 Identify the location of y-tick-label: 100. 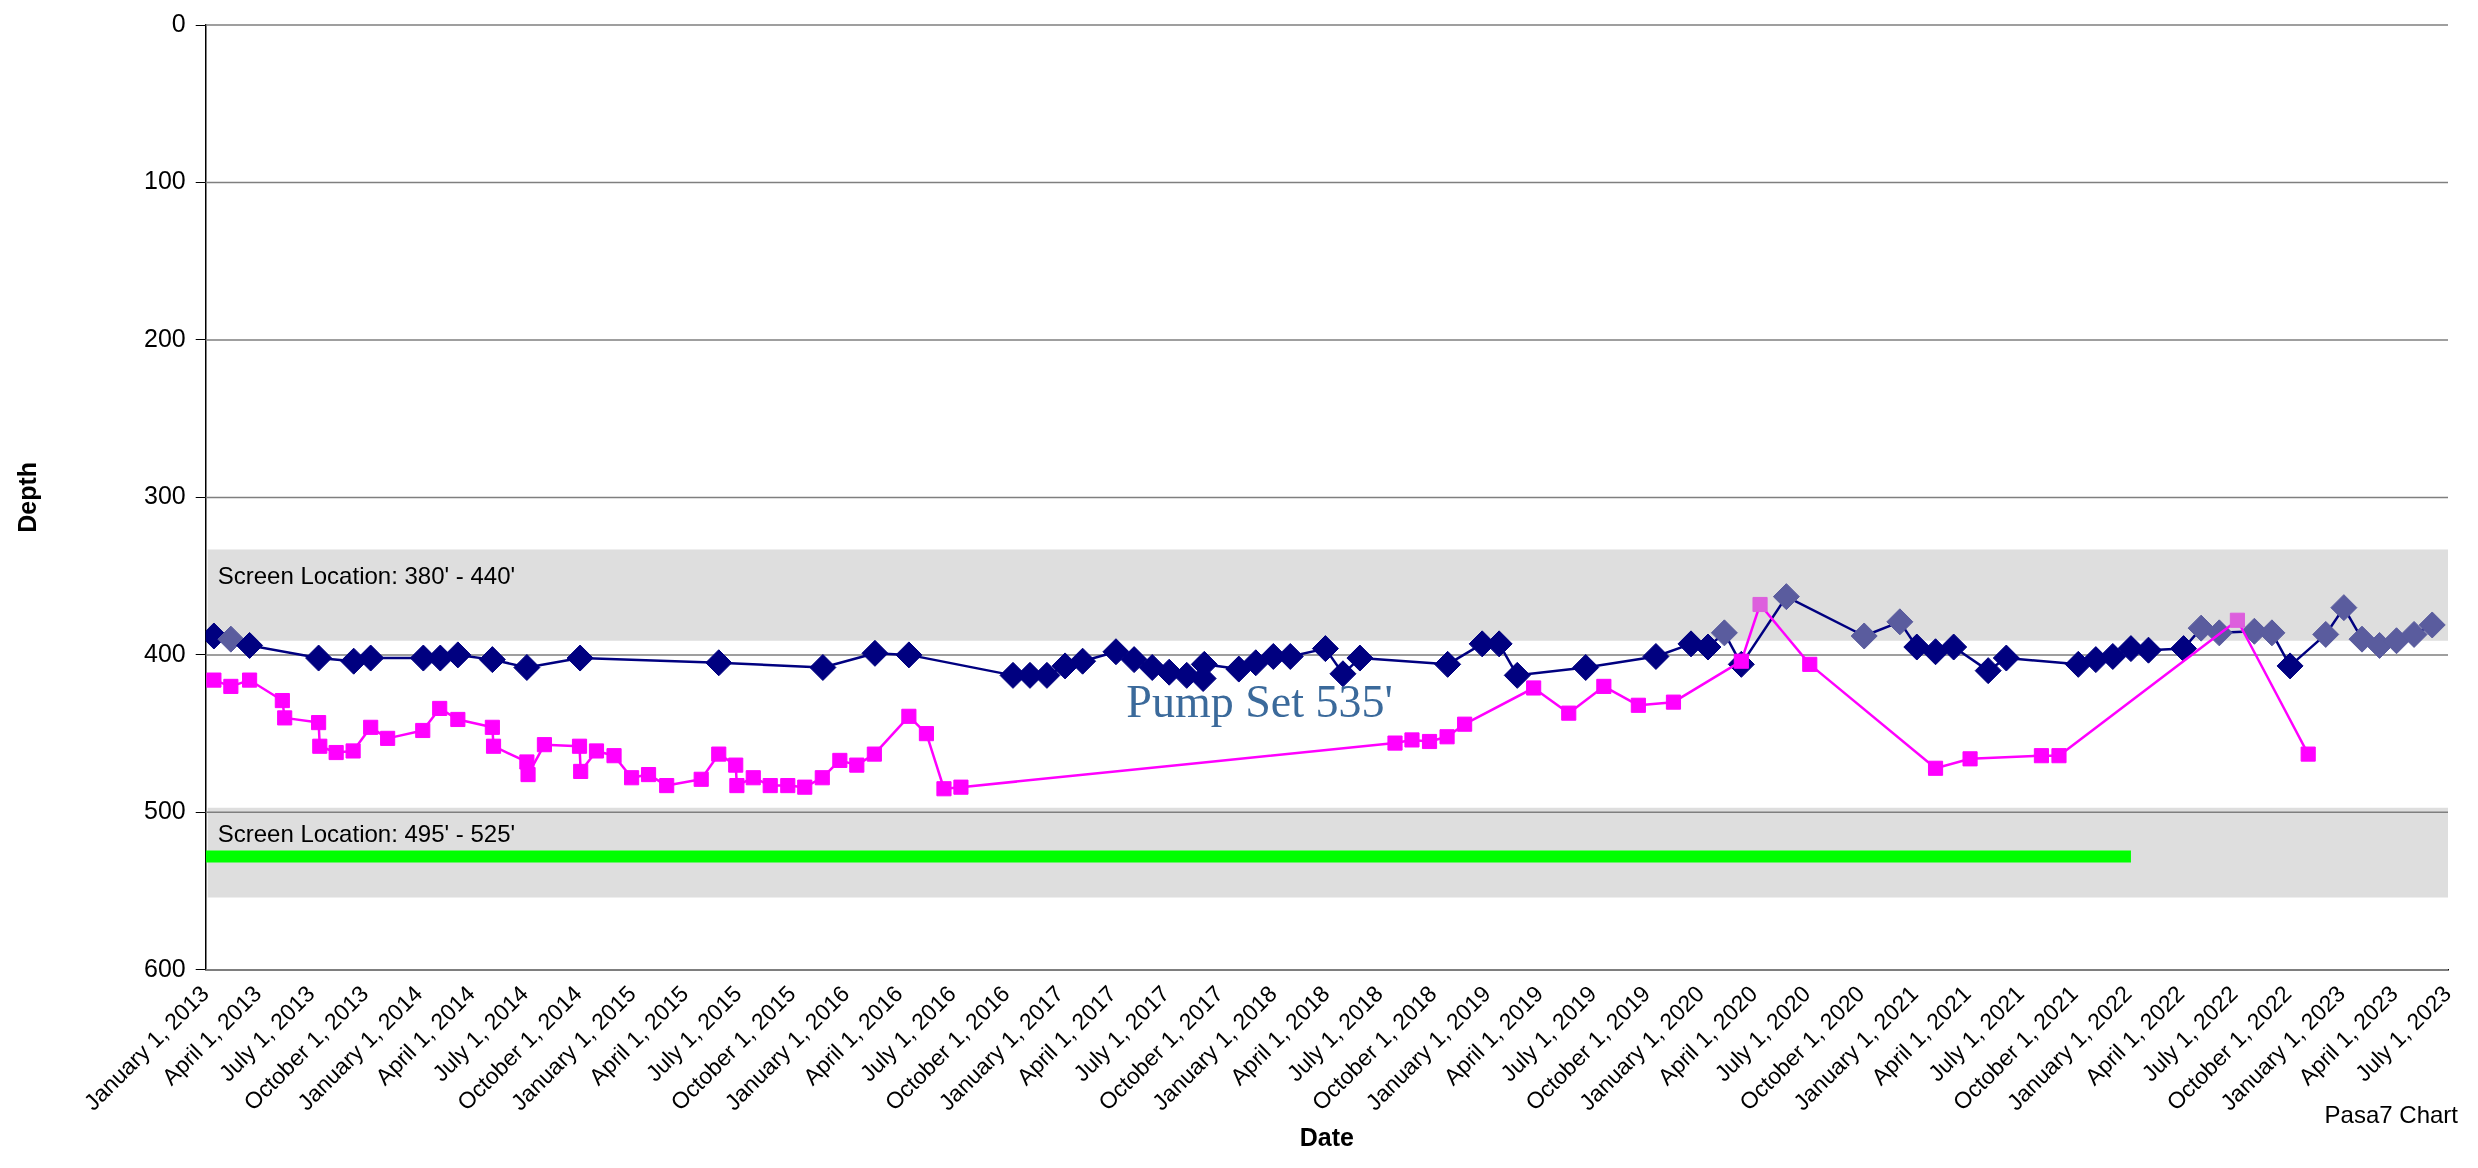
(164, 180).